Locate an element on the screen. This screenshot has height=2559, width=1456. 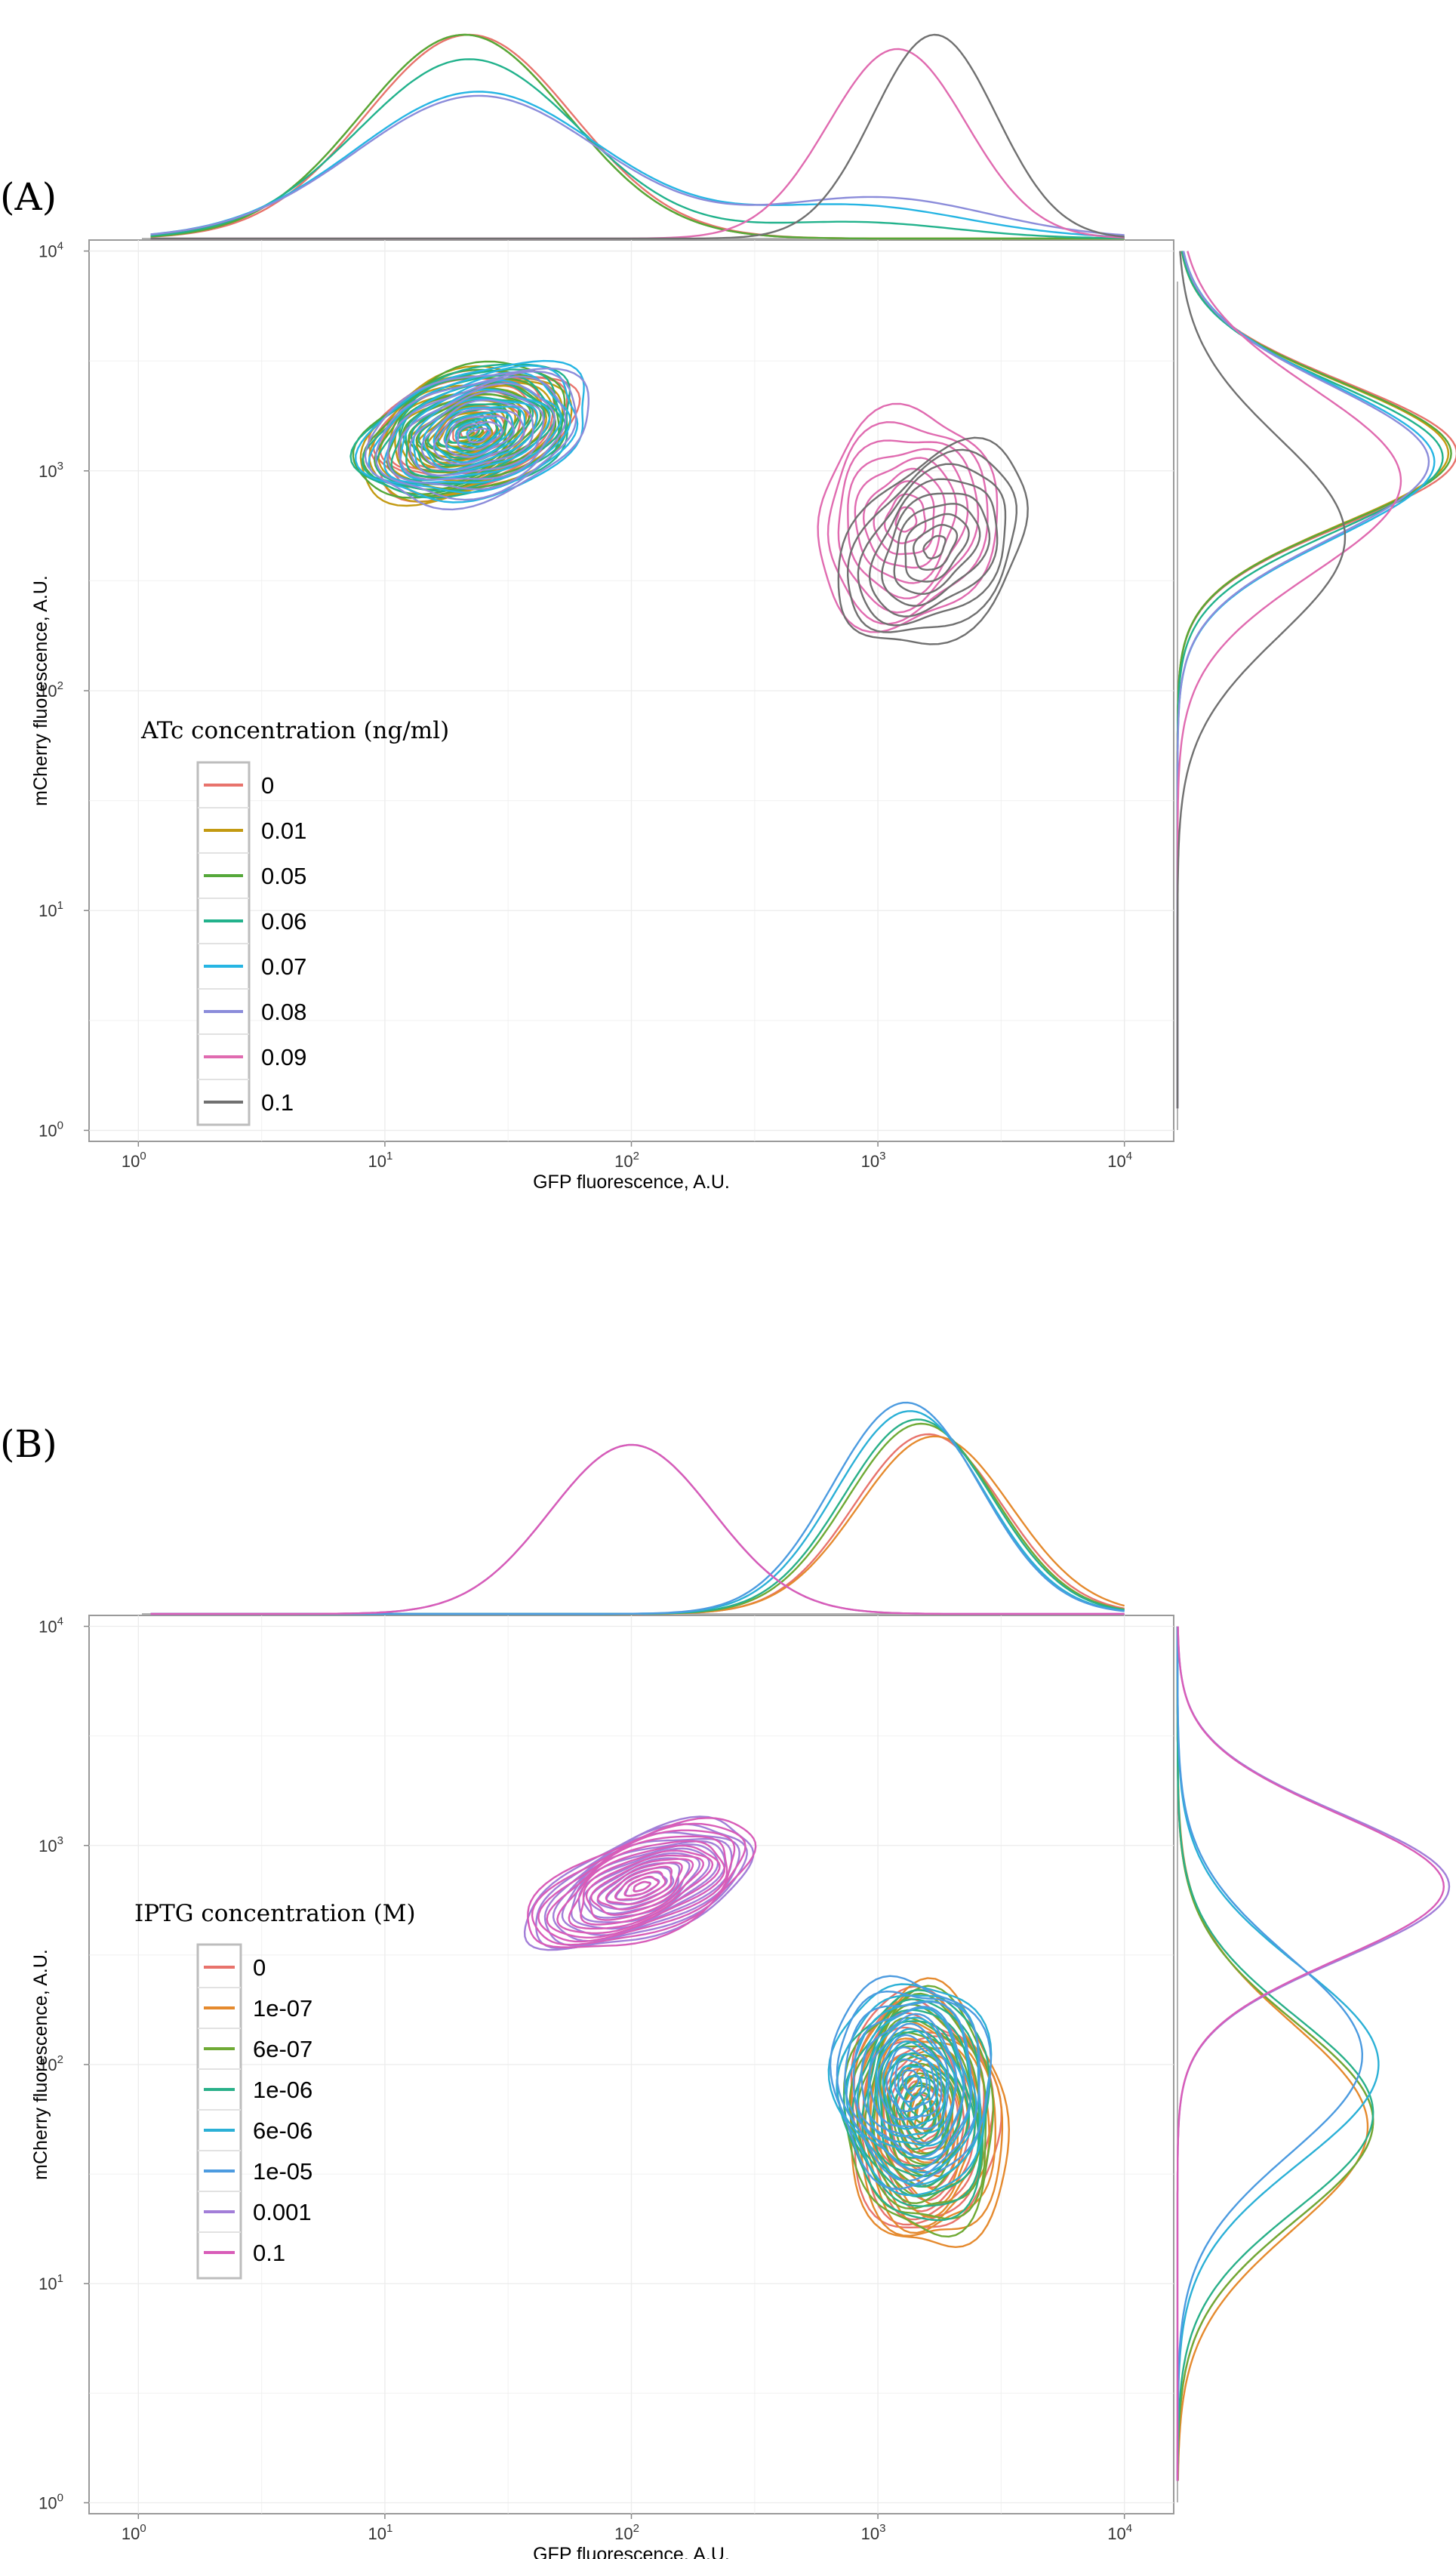
y-tick-label: 10⁰ is located at coordinates (50, 2501).